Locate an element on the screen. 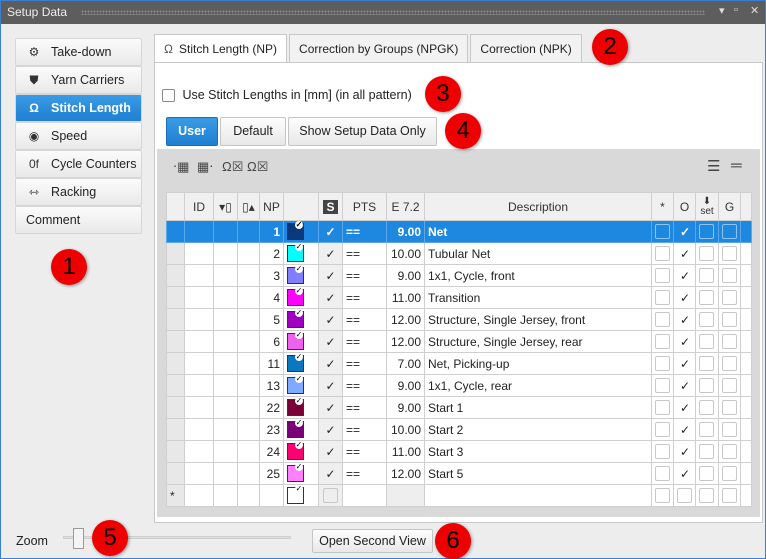  new-row: * is located at coordinates (459, 495).